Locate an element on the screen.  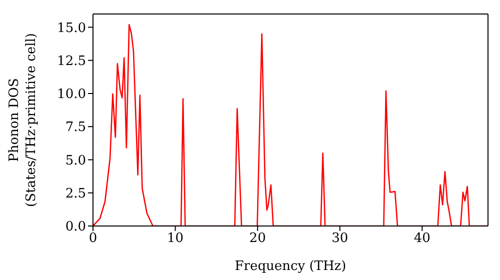
x-tick-label: 30 is located at coordinates (340, 238).